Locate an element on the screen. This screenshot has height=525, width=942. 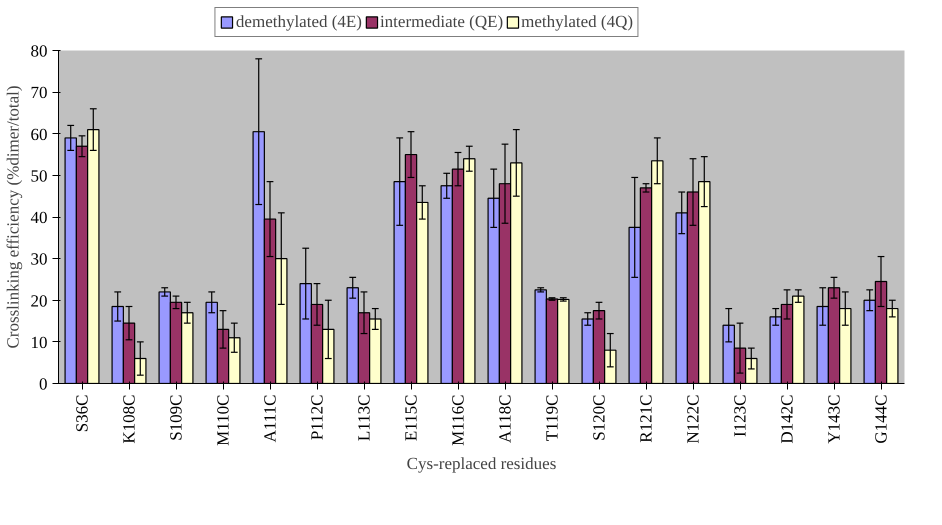
x-tick-label: N122C is located at coordinates (693, 419).